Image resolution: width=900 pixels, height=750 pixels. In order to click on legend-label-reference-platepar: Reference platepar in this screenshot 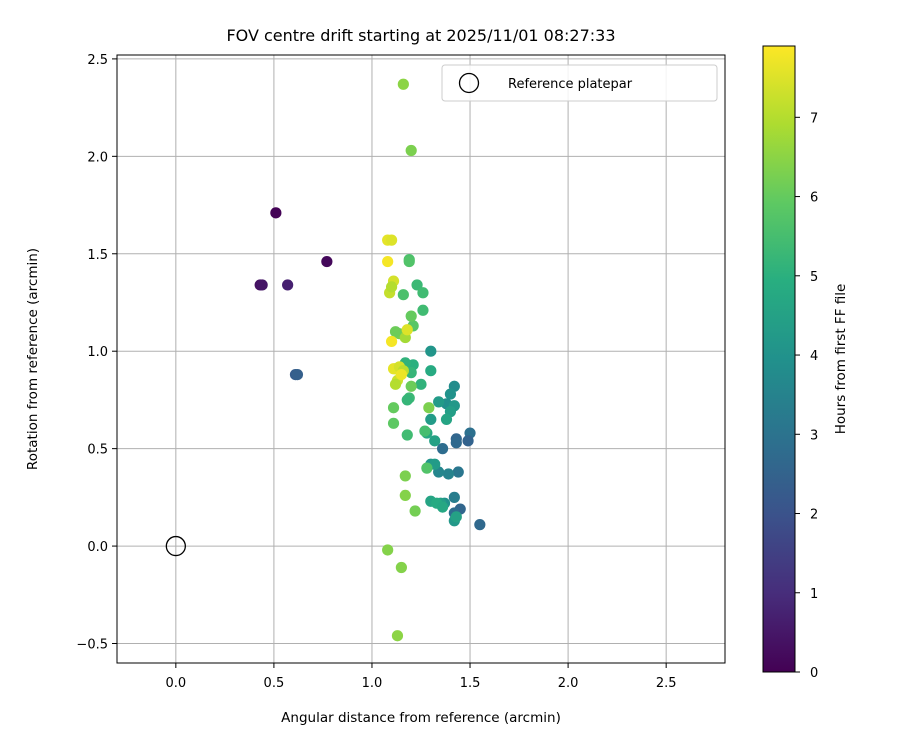, I will do `click(570, 84)`.